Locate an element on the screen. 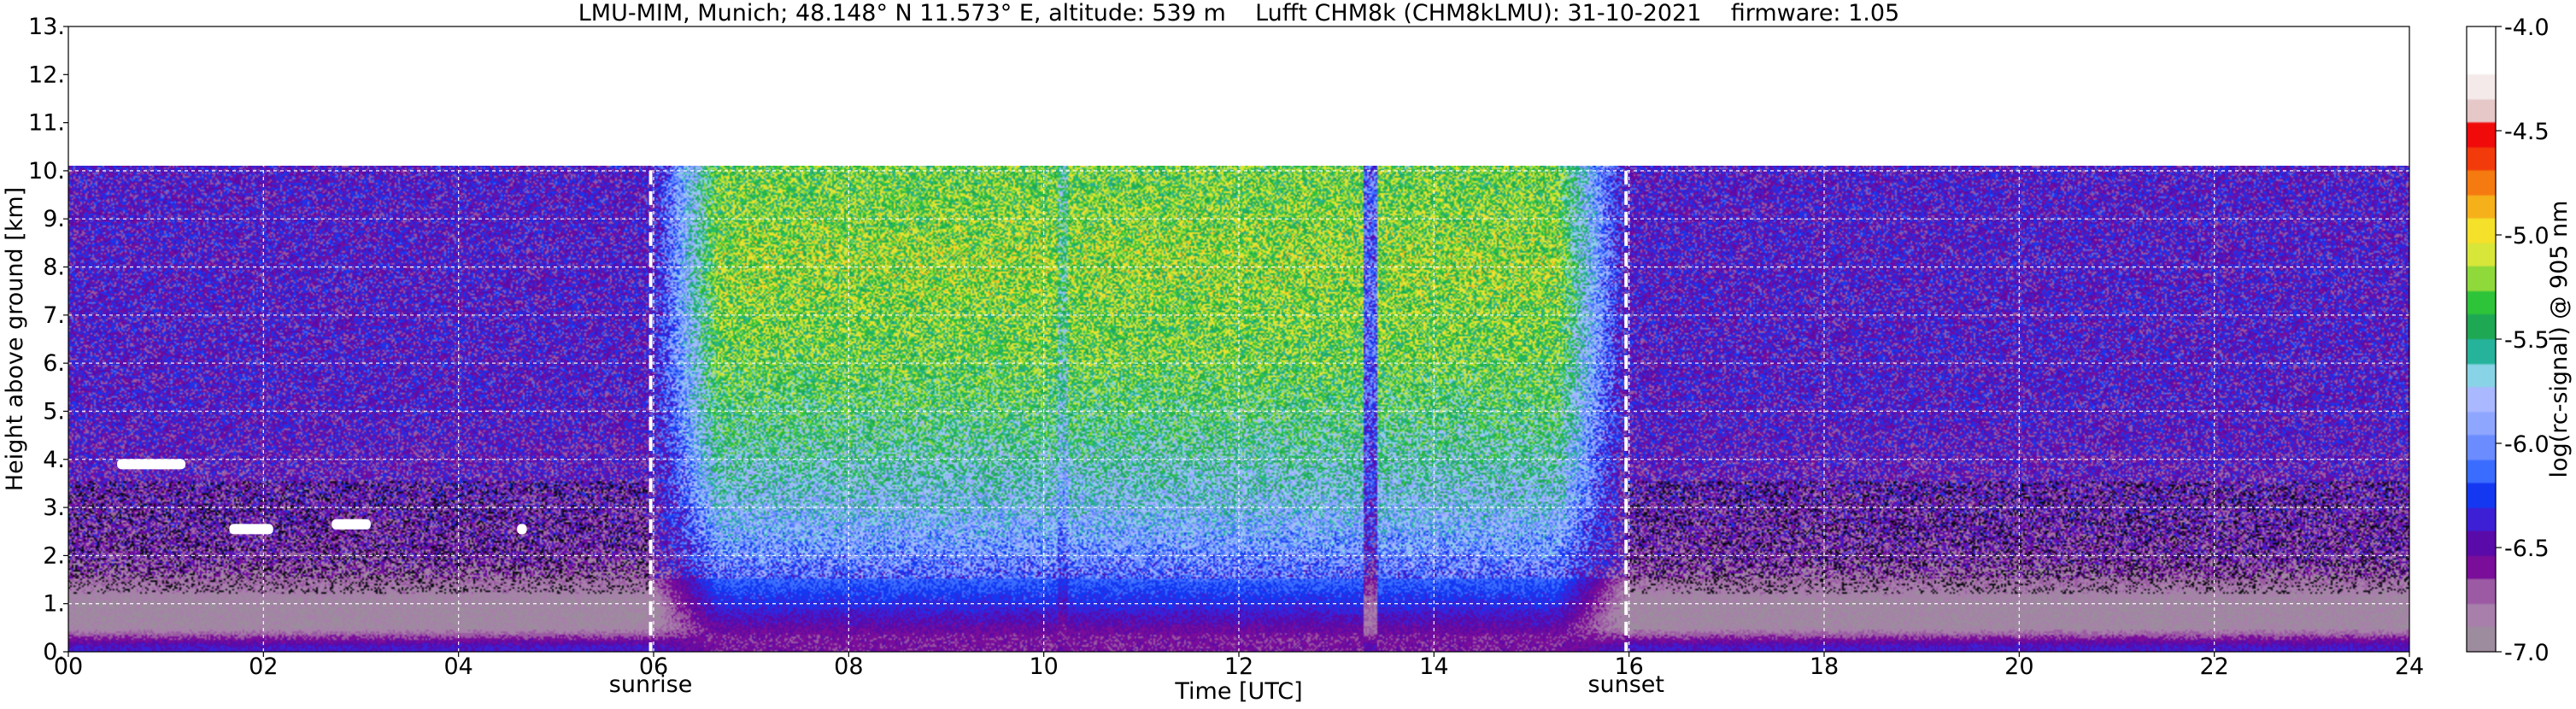 This screenshot has width=2576, height=709. x-tick-label: 04 is located at coordinates (457, 666).